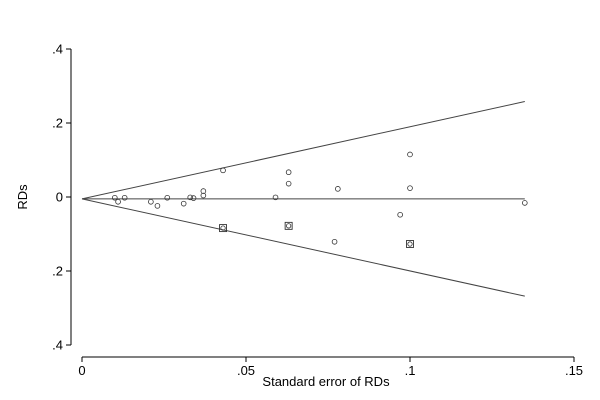 The image size is (600, 400). Describe the element at coordinates (410, 370) in the screenshot. I see `x-tick-label: .1` at that location.